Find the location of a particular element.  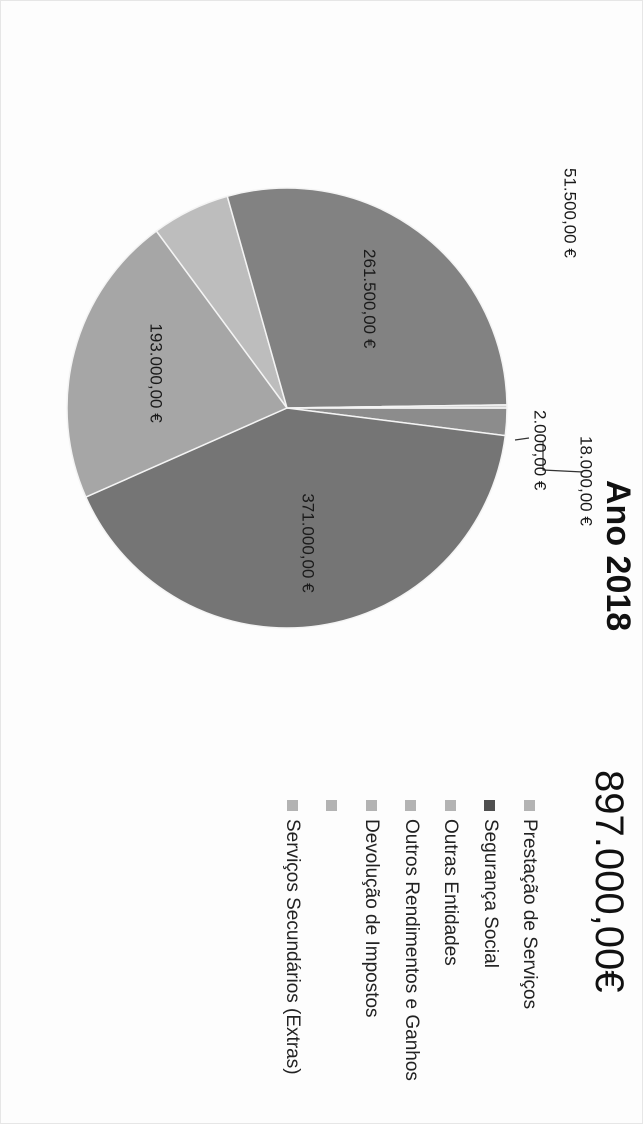

legend-item: Outros Rendimentos e Ganhos is located at coordinates (411, 940).